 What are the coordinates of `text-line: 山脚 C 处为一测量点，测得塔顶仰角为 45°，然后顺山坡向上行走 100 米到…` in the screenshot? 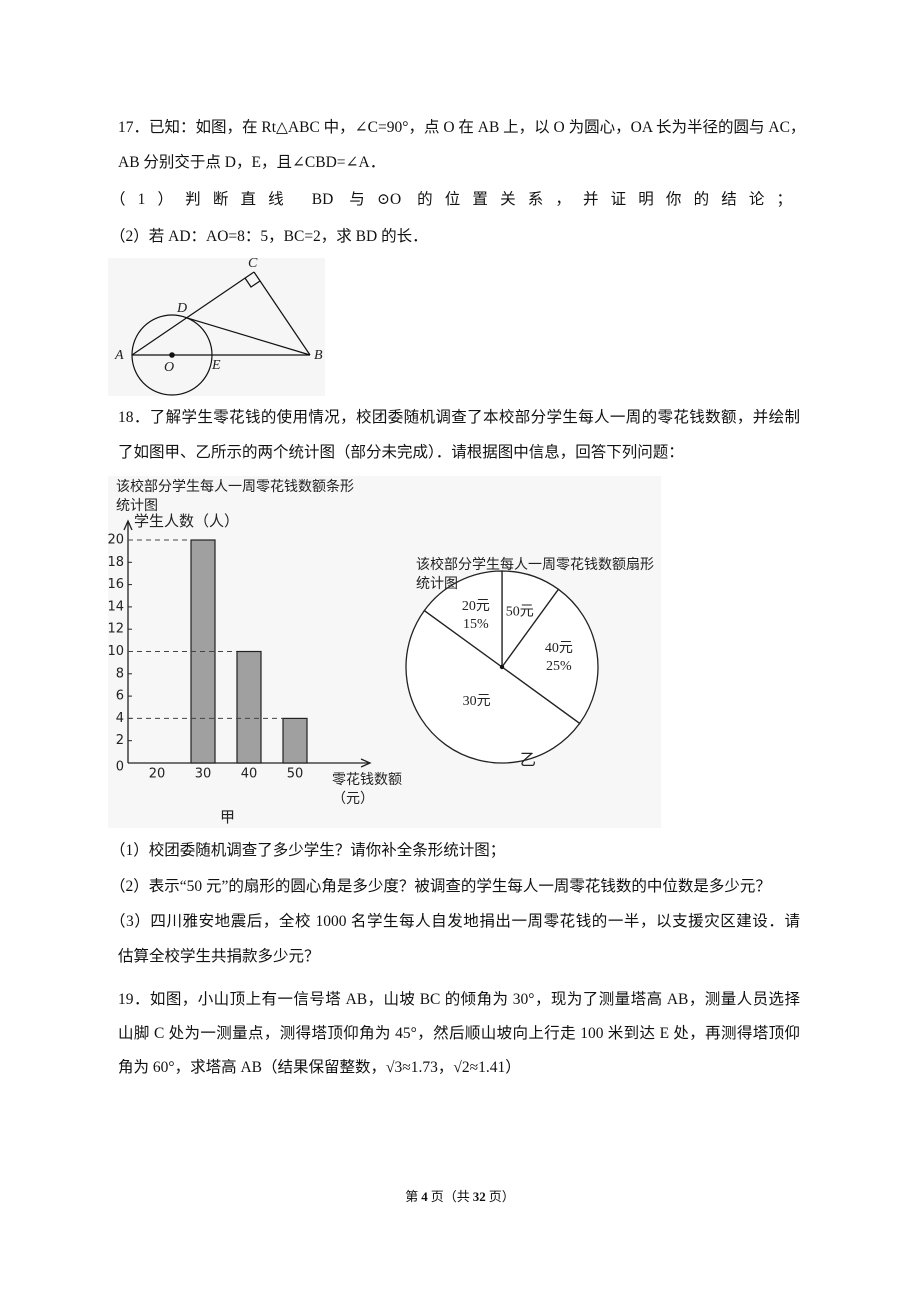 It's located at (459, 1033).